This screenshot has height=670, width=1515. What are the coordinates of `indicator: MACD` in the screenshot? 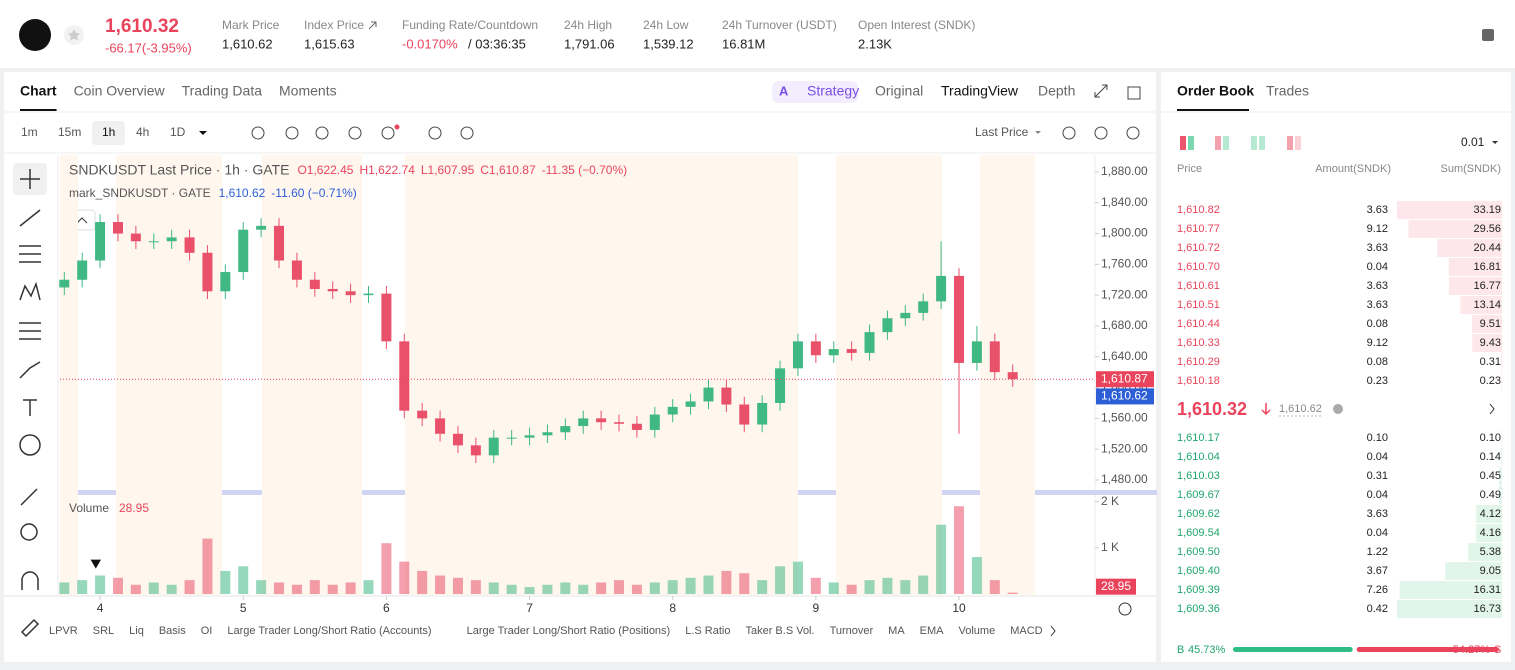 It's located at (1026, 631).